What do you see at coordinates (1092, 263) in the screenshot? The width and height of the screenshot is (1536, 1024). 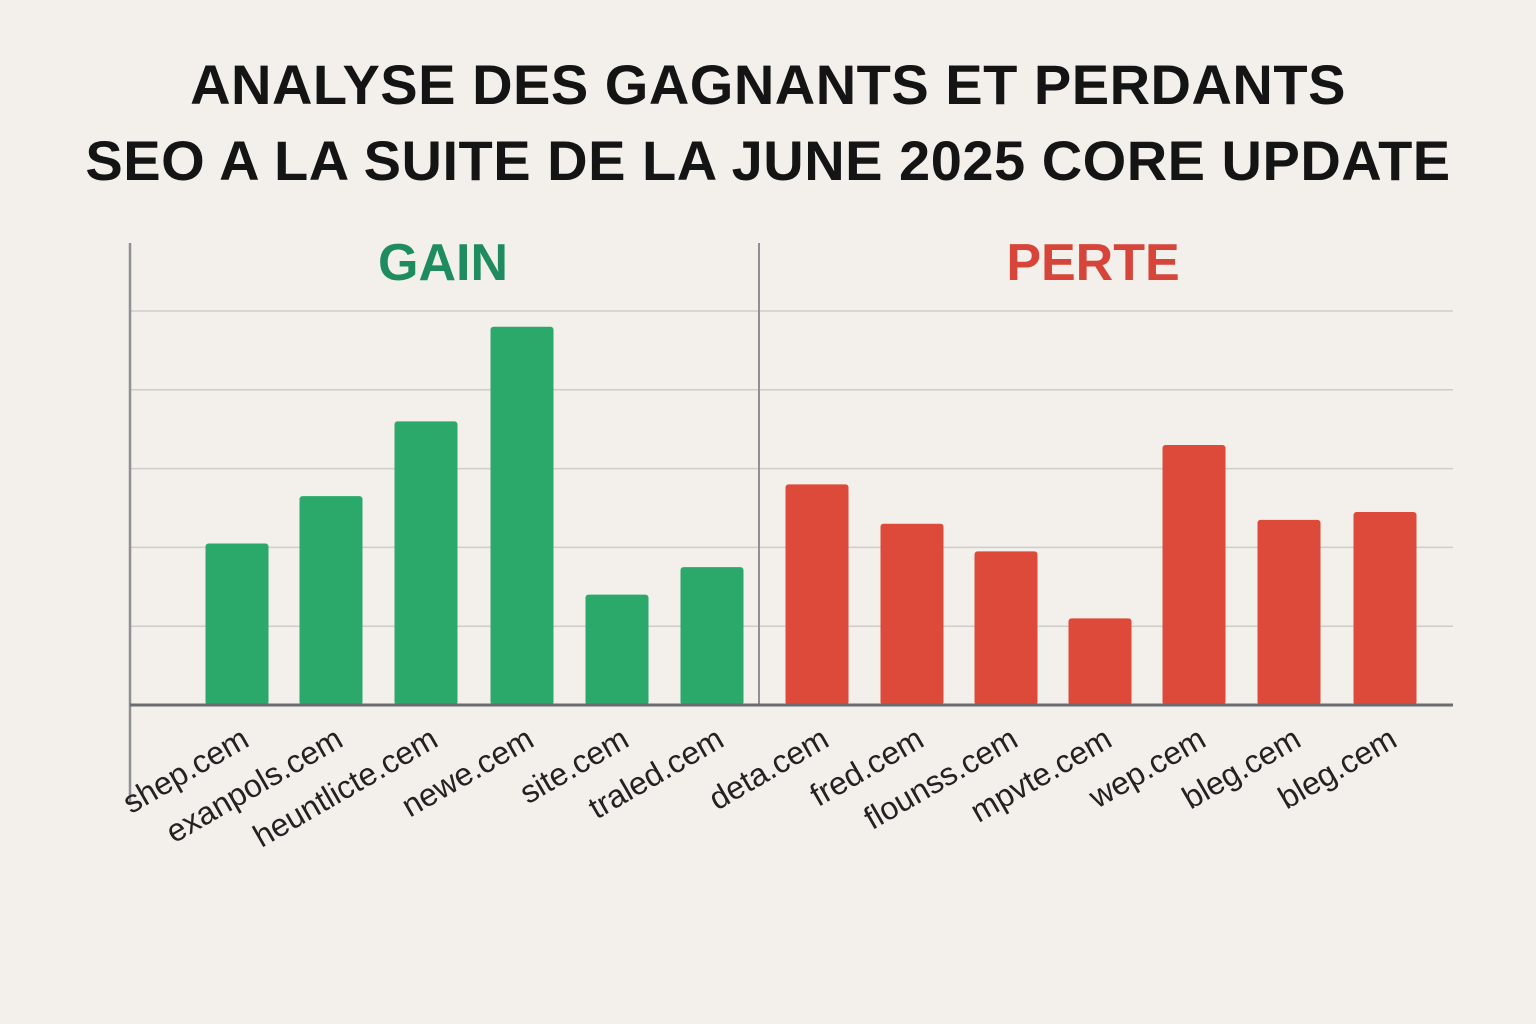 I see `perte-section-label: PERTE` at bounding box center [1092, 263].